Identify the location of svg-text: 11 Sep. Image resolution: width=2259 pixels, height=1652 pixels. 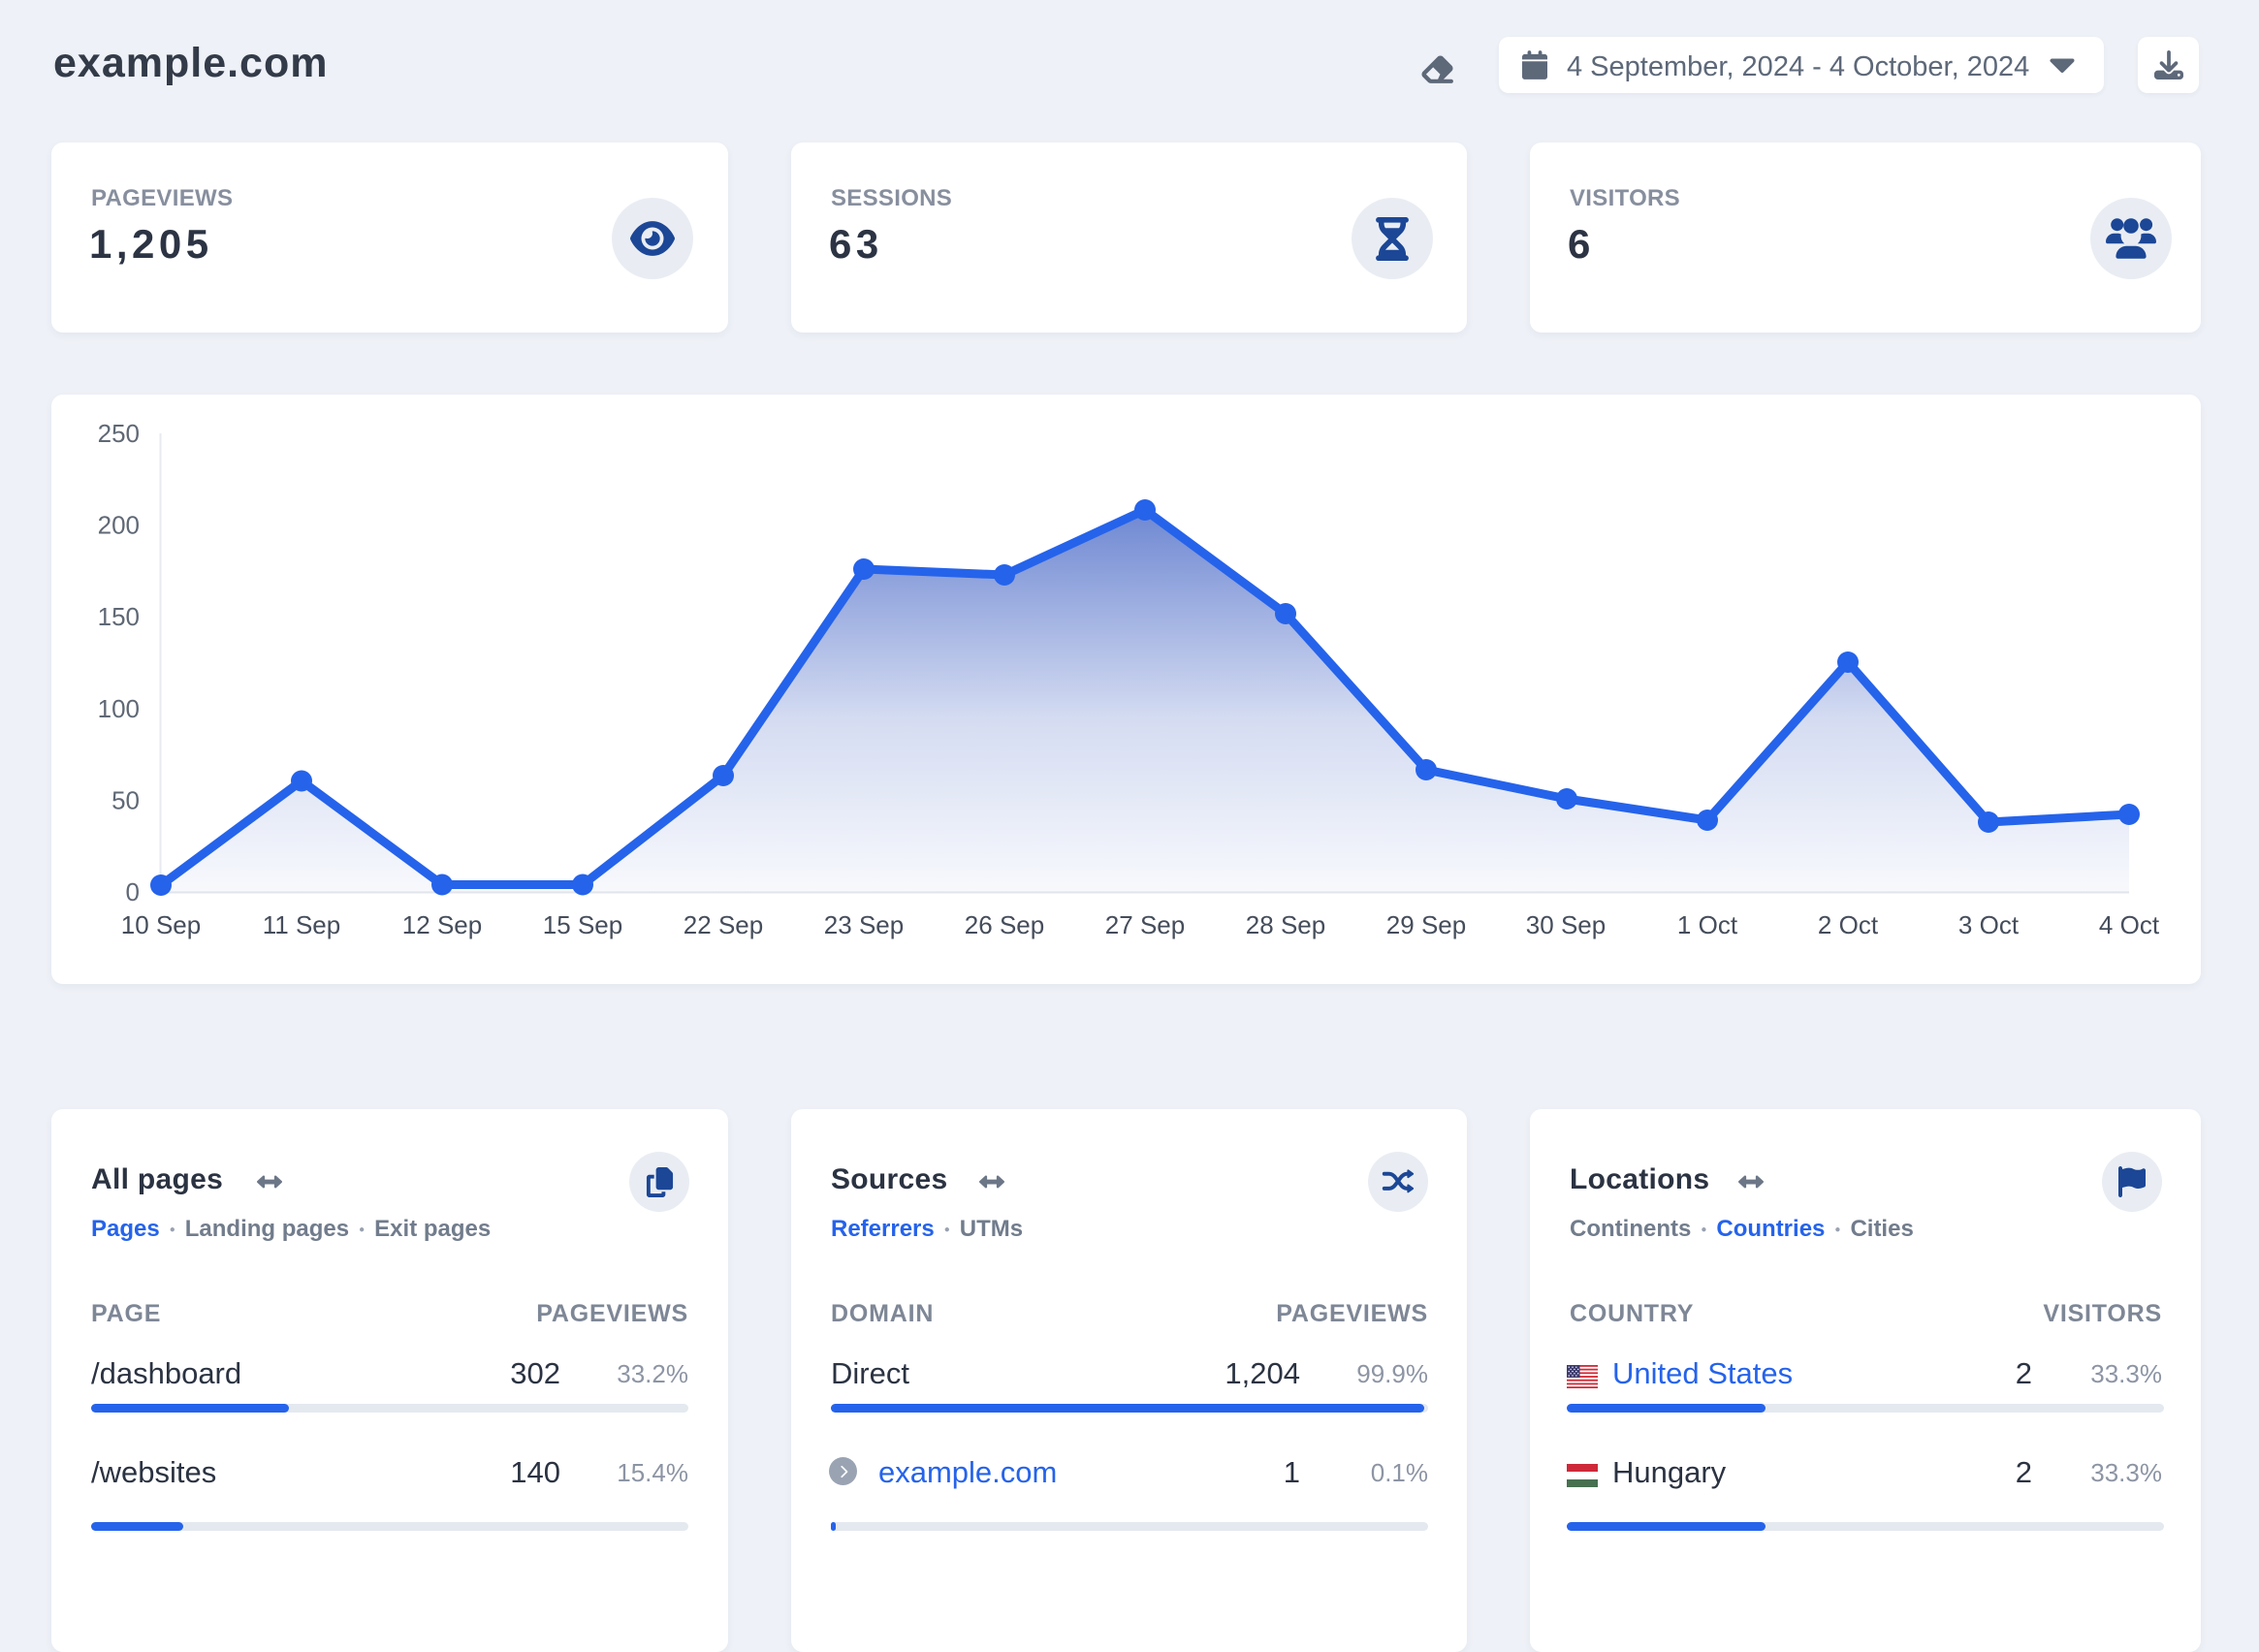
(301, 924).